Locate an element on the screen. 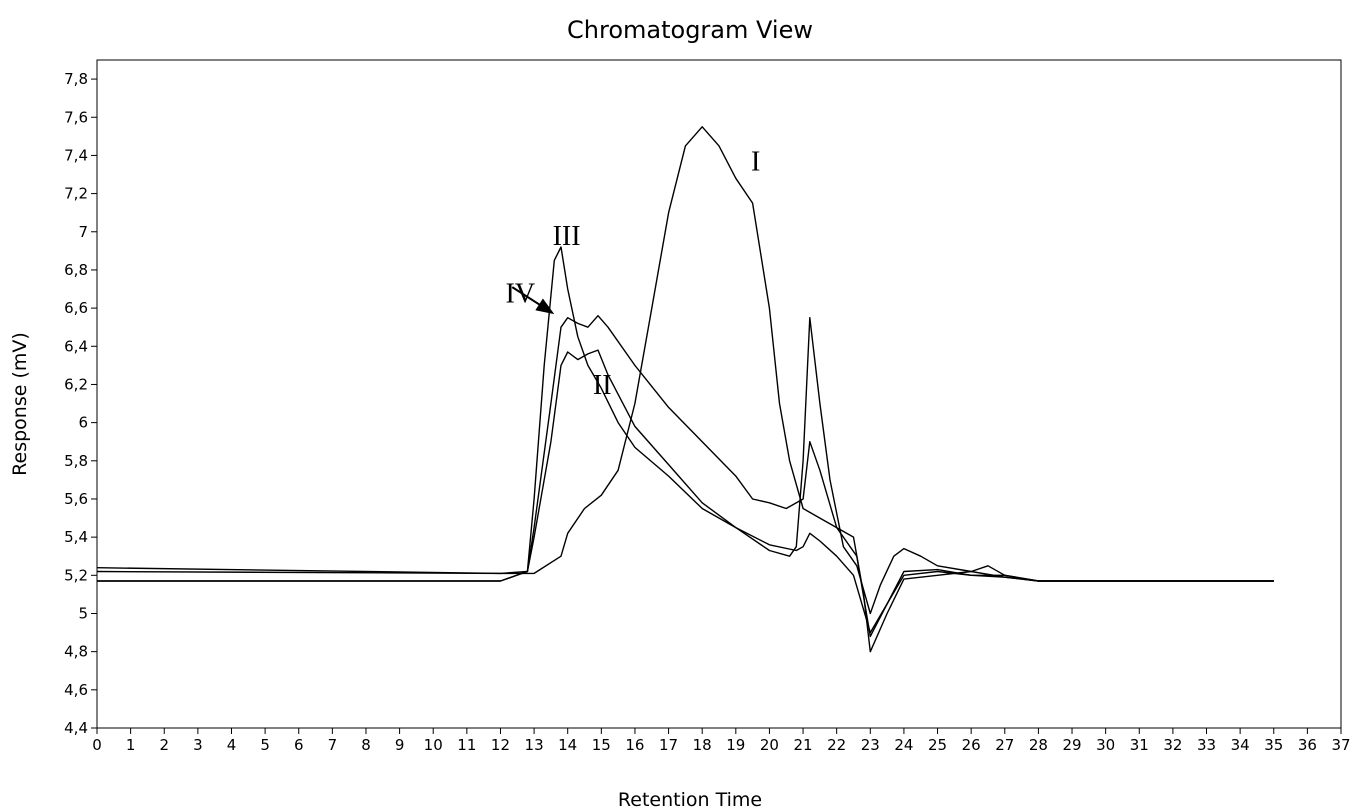  y-tick-label: 7 is located at coordinates (83, 232).